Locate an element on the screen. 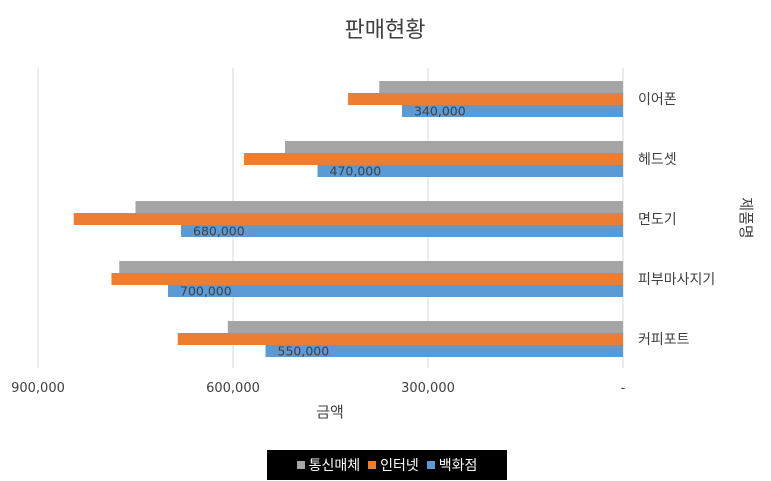 This screenshot has width=771, height=481. data-label: 340,000 is located at coordinates (440, 111).